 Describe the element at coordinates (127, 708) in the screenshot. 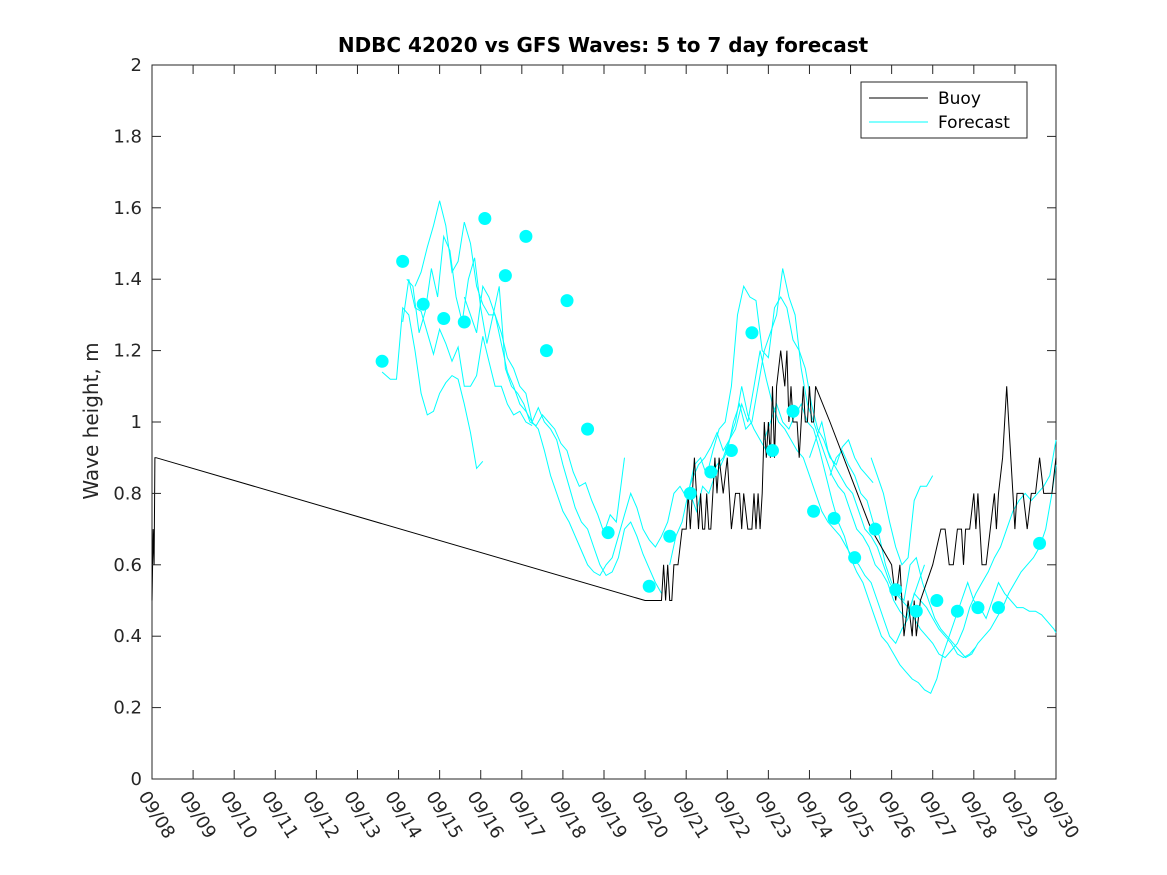

I see `y-tick-label: 0.2` at that location.